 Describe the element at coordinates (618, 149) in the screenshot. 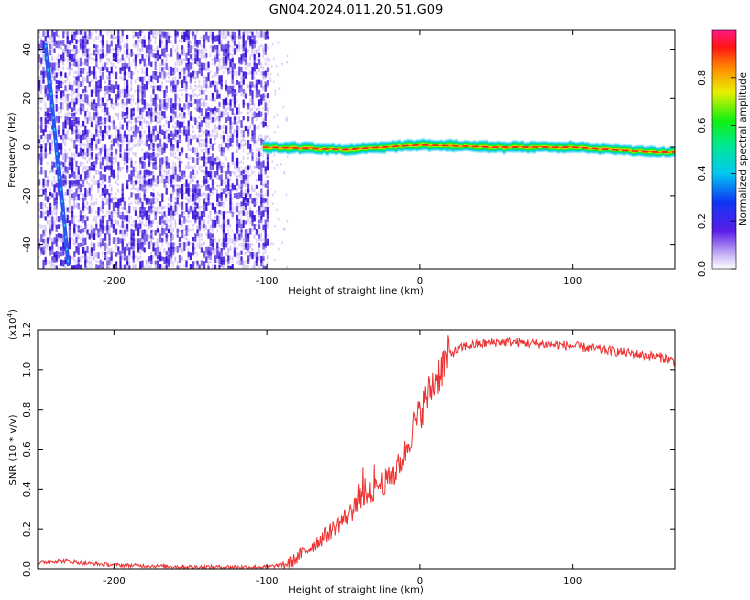

I see `signal-band-segment` at that location.